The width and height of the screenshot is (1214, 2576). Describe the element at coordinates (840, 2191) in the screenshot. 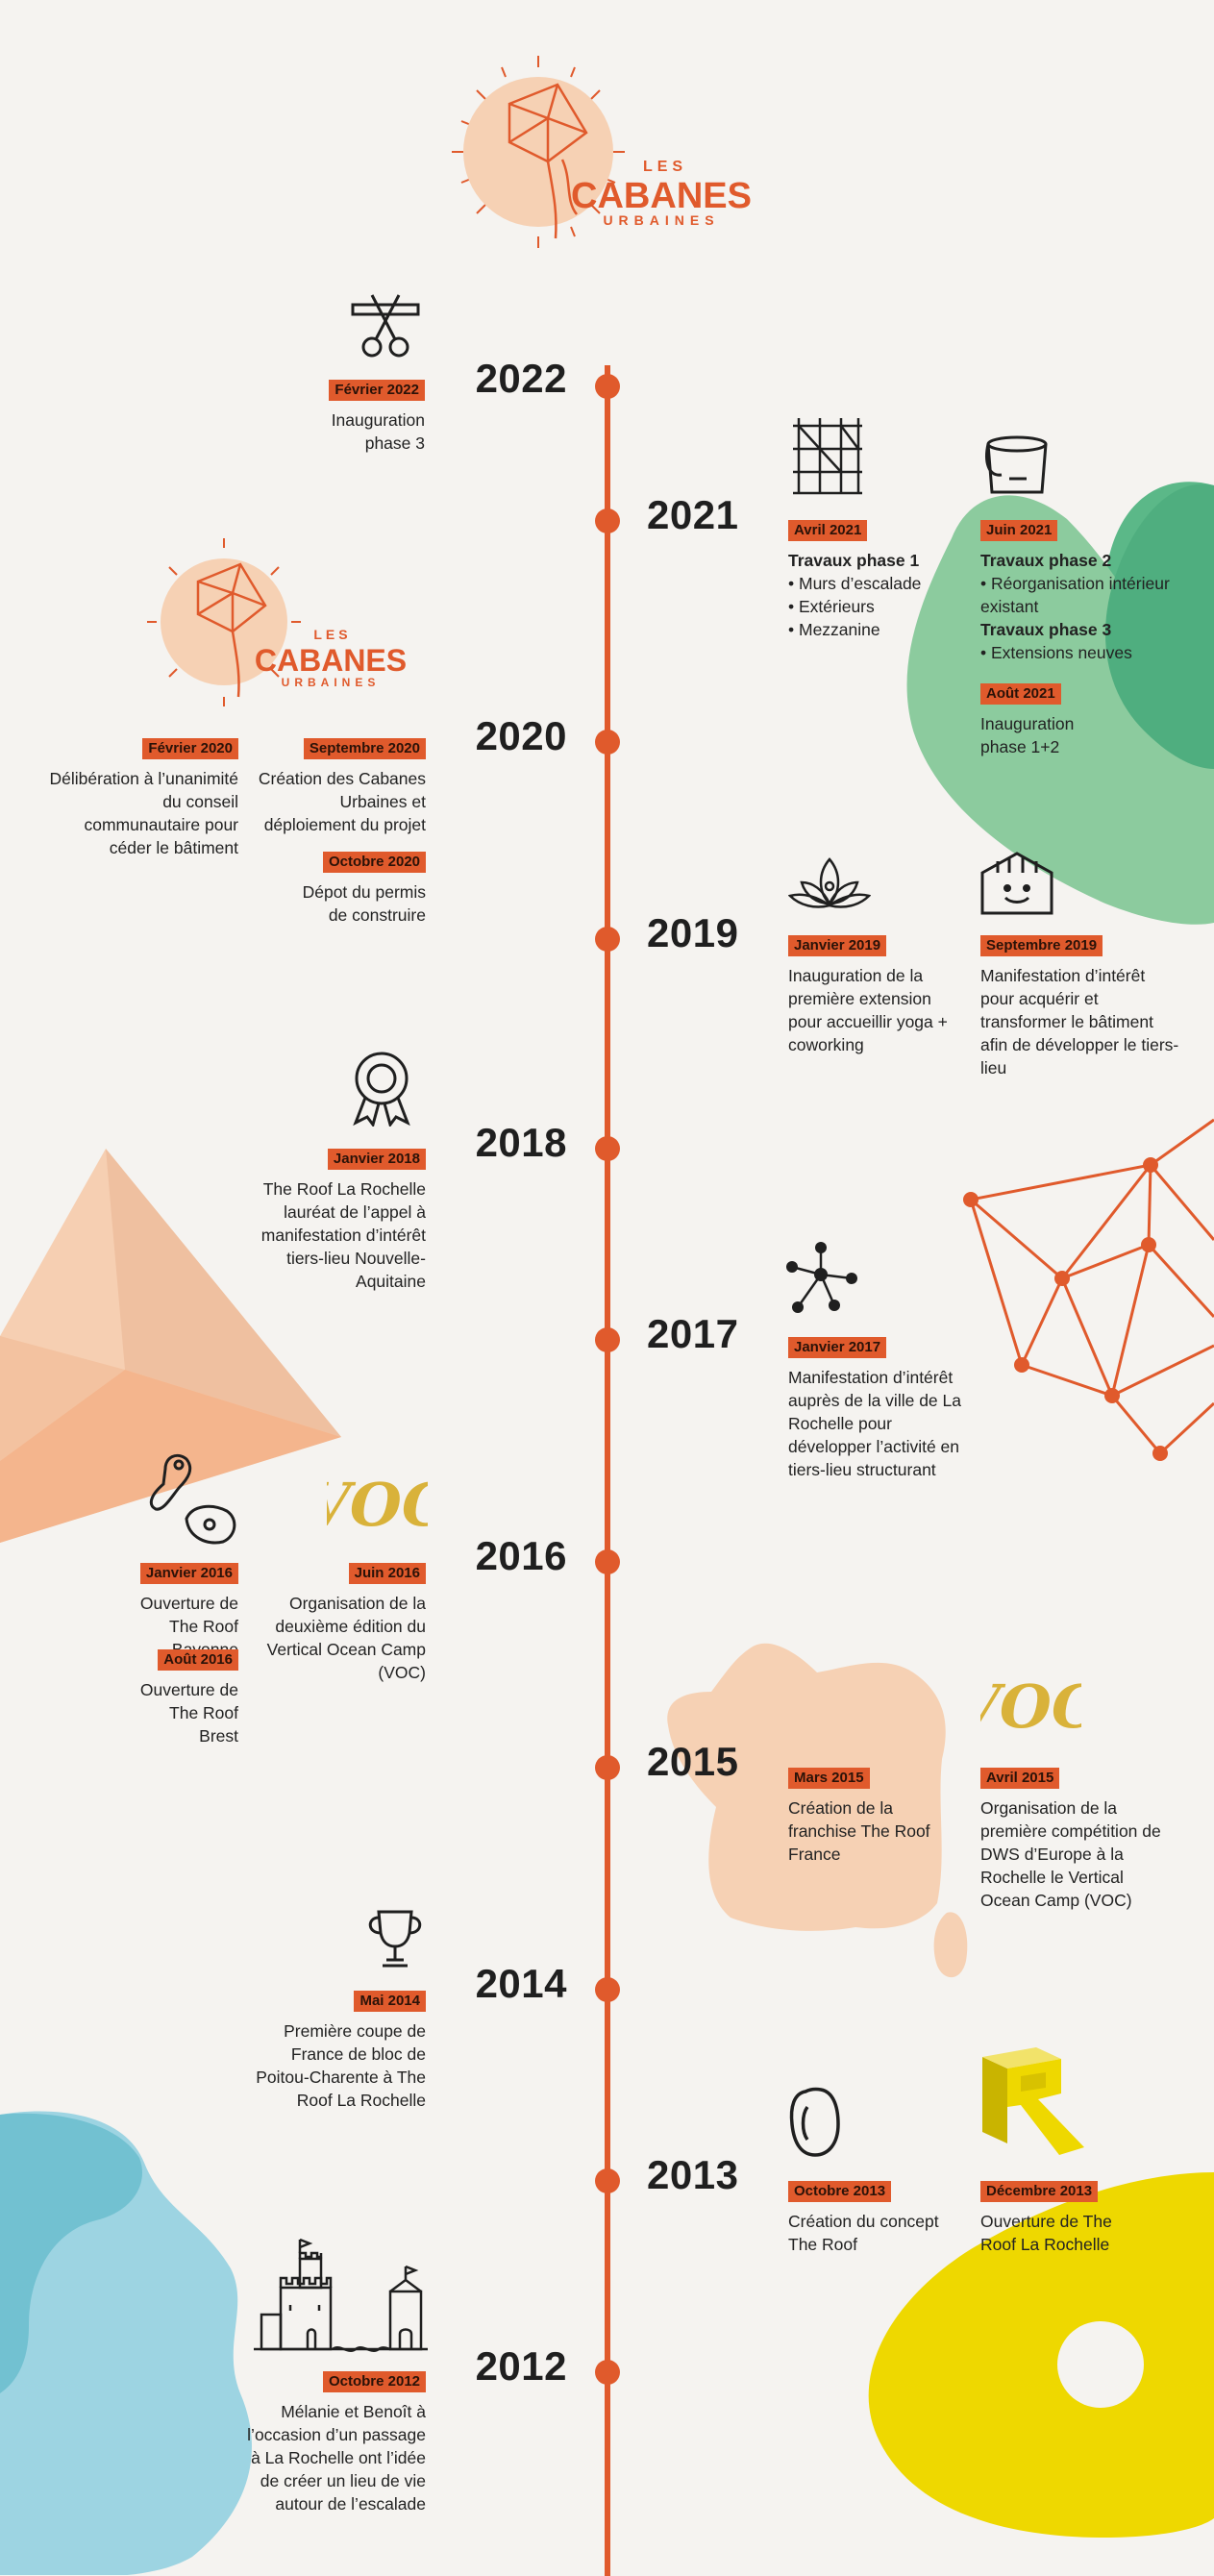

I see `event-date-tag: Octobre 2013` at that location.